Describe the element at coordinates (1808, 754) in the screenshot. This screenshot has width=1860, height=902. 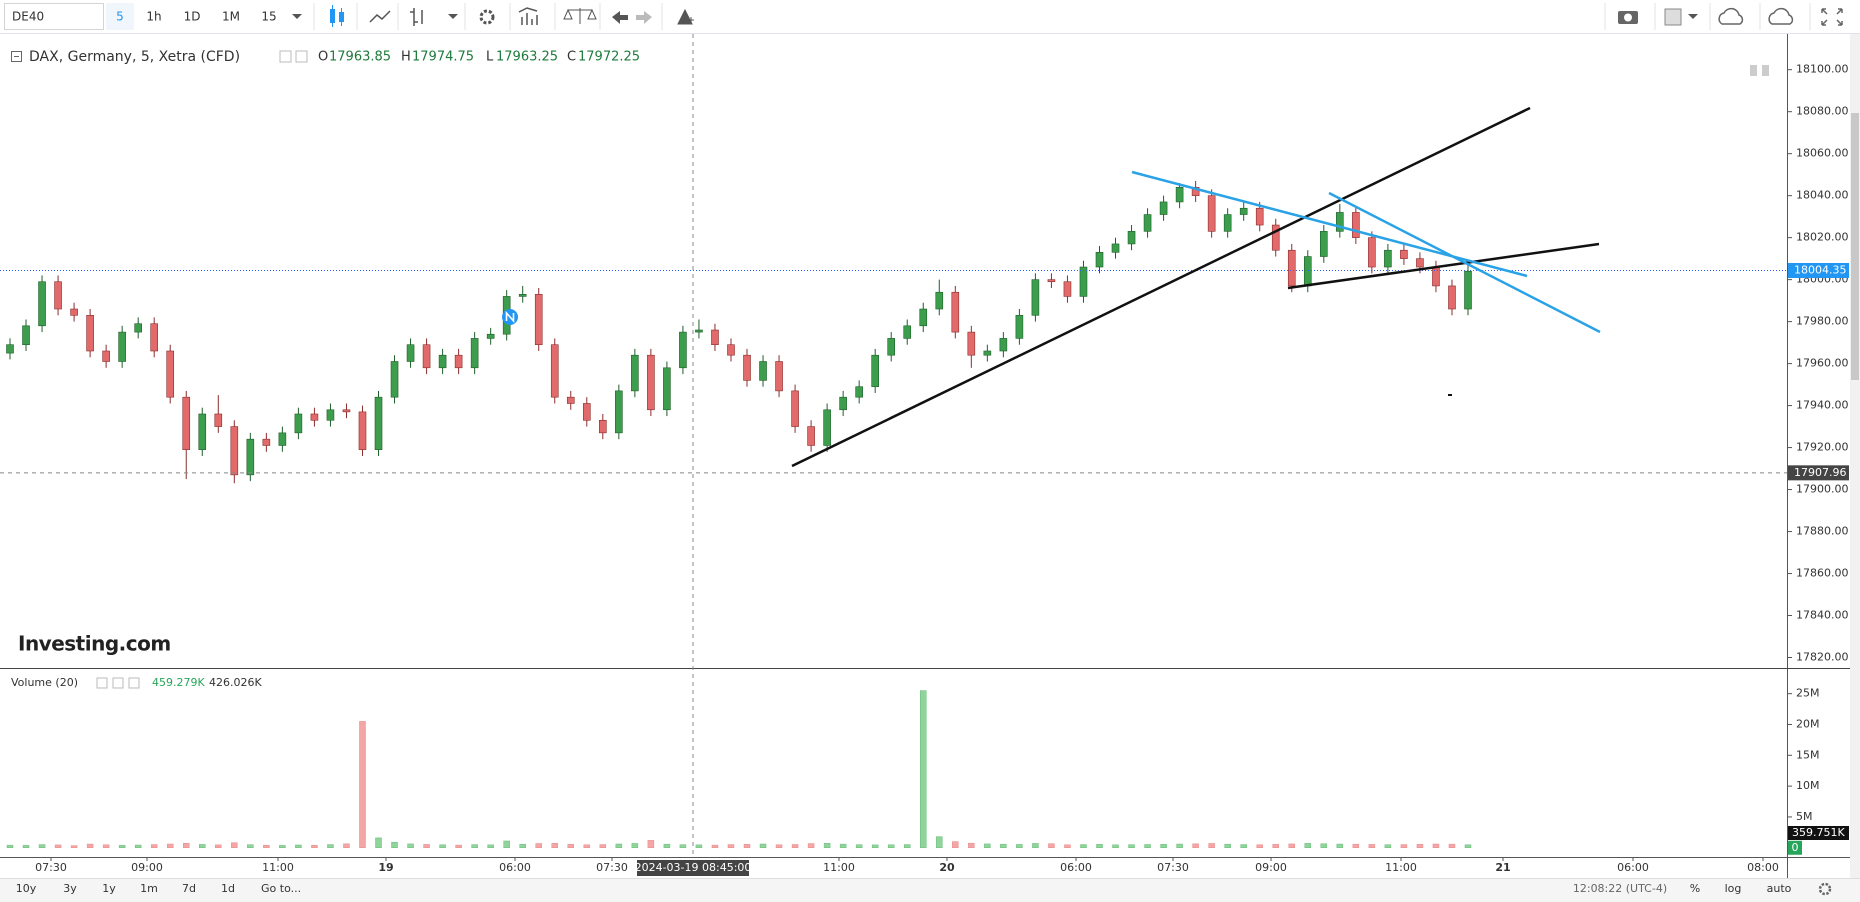
I see `y-tick-label: 15M` at that location.